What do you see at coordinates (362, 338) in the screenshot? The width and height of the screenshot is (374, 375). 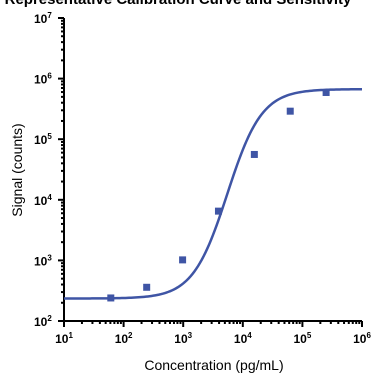 I see `x-tick-label: 10⁶` at bounding box center [362, 338].